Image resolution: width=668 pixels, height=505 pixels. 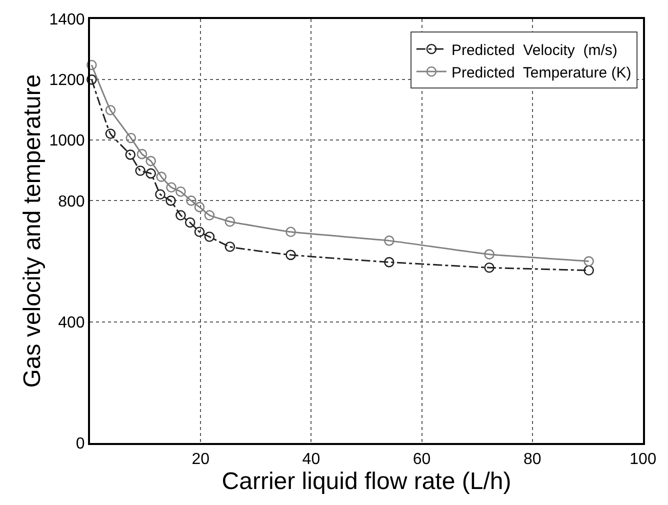 What do you see at coordinates (311, 459) in the screenshot?
I see `x-tick-label: 40` at bounding box center [311, 459].